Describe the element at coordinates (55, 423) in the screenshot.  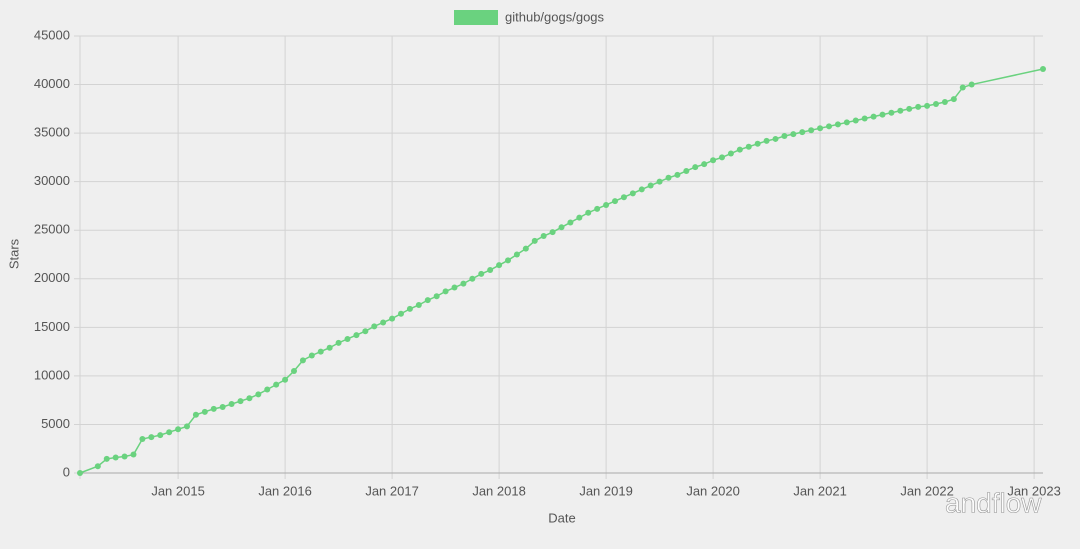
I see `y-tick-label: 5000` at that location.